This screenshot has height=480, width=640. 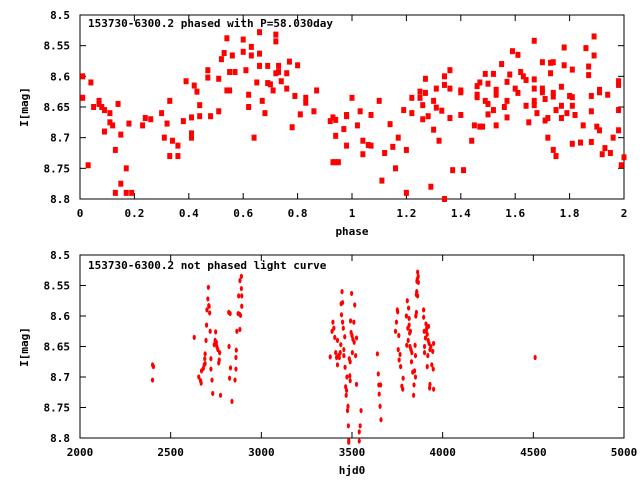 What do you see at coordinates (134, 213) in the screenshot?
I see `x-tick-label: 0.2` at bounding box center [134, 213].